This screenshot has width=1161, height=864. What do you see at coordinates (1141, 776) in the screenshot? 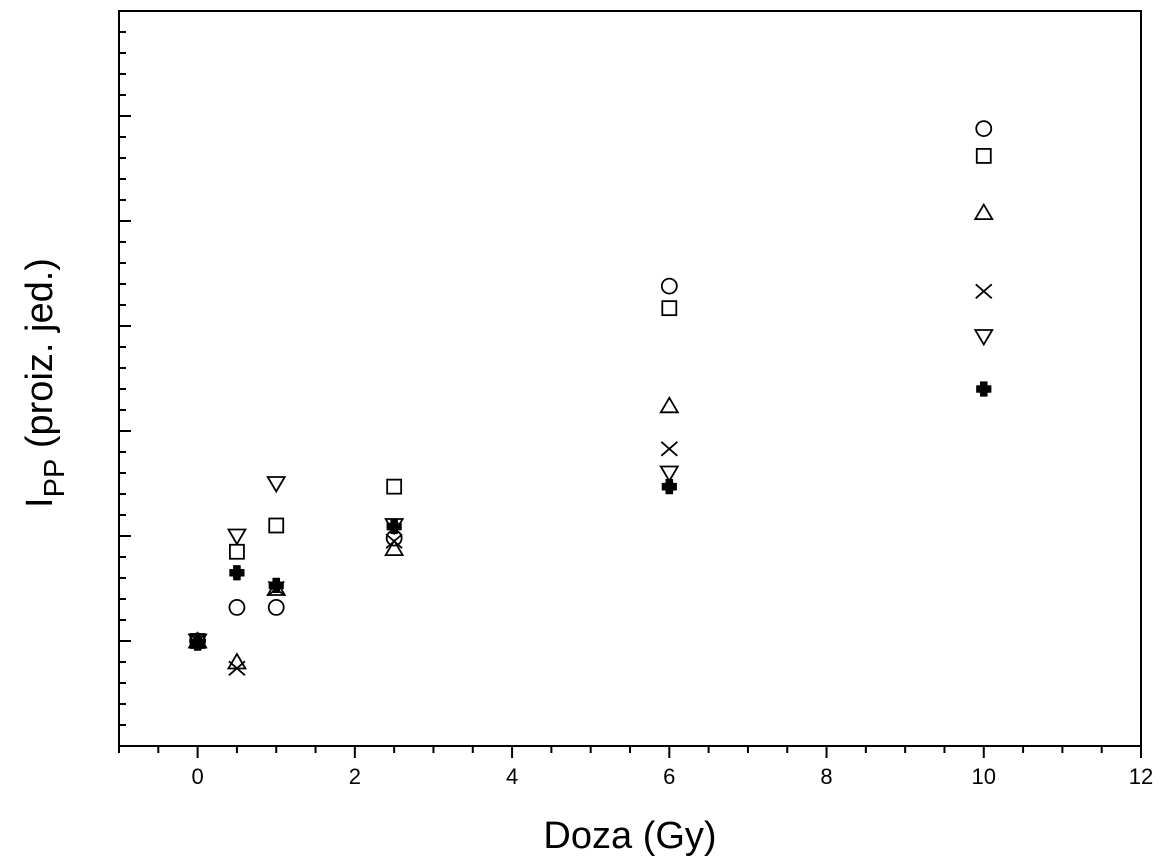
I see `x-tick-label: 12` at bounding box center [1141, 776].